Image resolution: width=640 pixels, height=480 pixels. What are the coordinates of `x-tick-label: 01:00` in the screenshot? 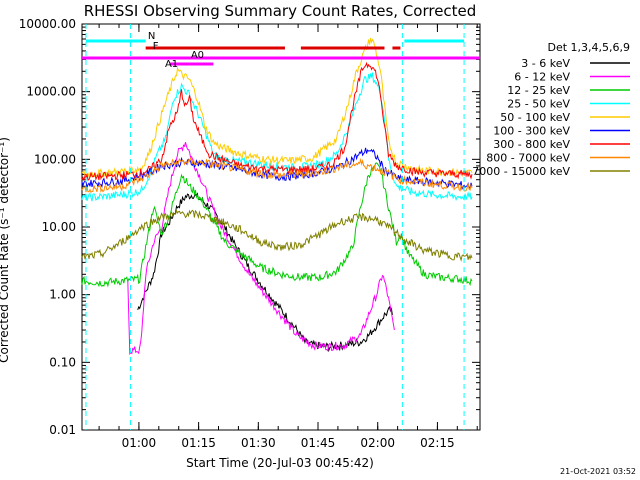 It's located at (139, 443).